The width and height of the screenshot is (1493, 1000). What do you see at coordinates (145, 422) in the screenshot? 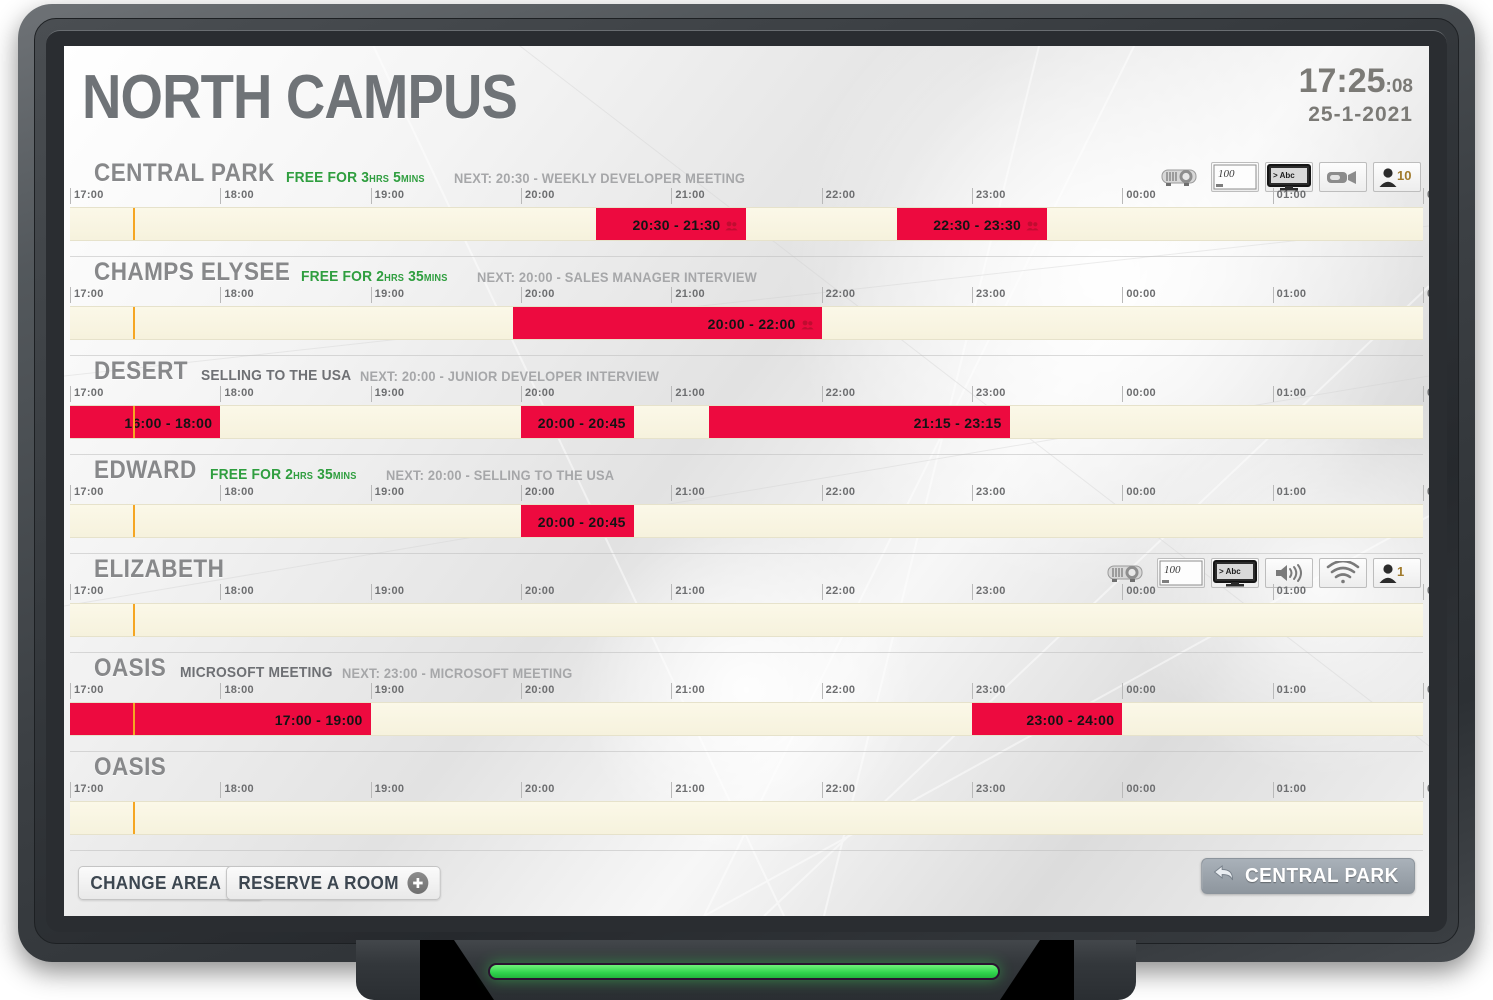
I see `booking-block: 16:00 - 18:00` at bounding box center [145, 422].